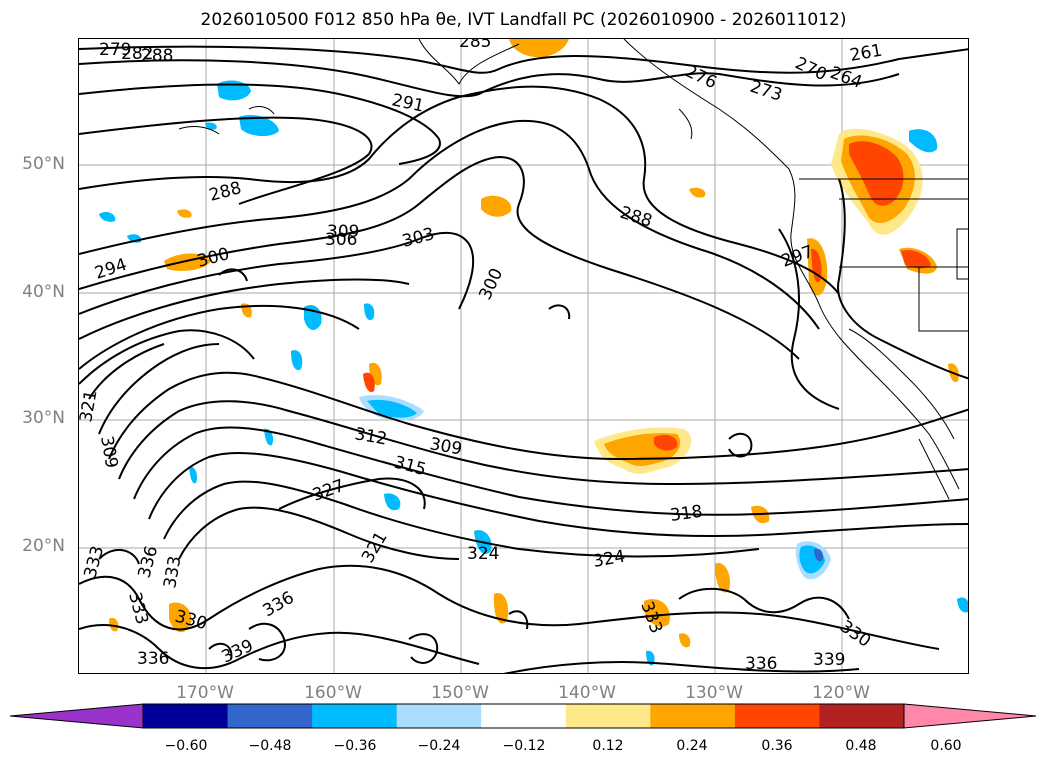  What do you see at coordinates (475, 45) in the screenshot?
I see `contour-label: 285` at bounding box center [475, 45].